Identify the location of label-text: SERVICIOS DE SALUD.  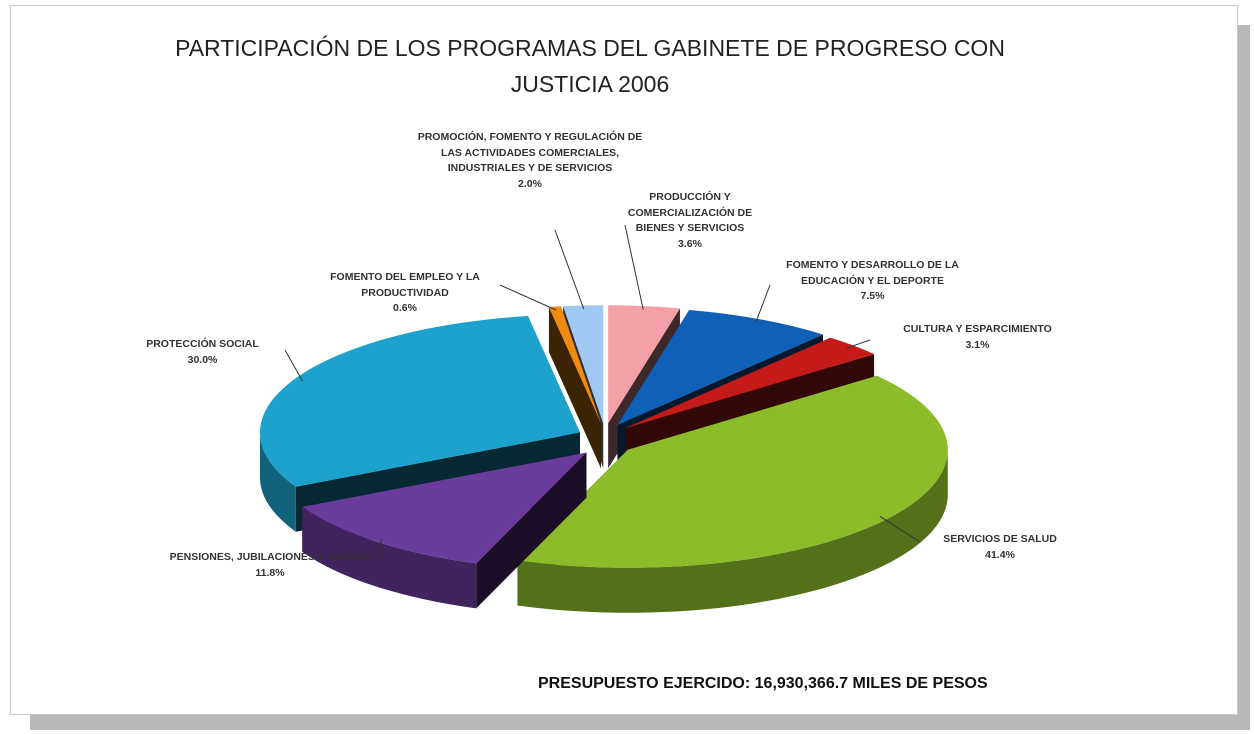
(1000, 539).